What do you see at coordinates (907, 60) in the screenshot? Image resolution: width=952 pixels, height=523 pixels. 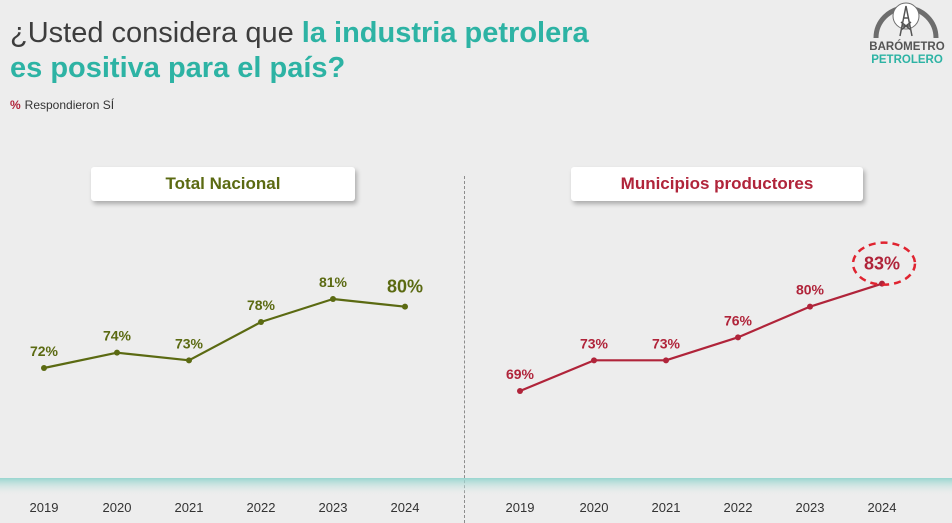 I see `logo-line2: PETROLERO` at bounding box center [907, 60].